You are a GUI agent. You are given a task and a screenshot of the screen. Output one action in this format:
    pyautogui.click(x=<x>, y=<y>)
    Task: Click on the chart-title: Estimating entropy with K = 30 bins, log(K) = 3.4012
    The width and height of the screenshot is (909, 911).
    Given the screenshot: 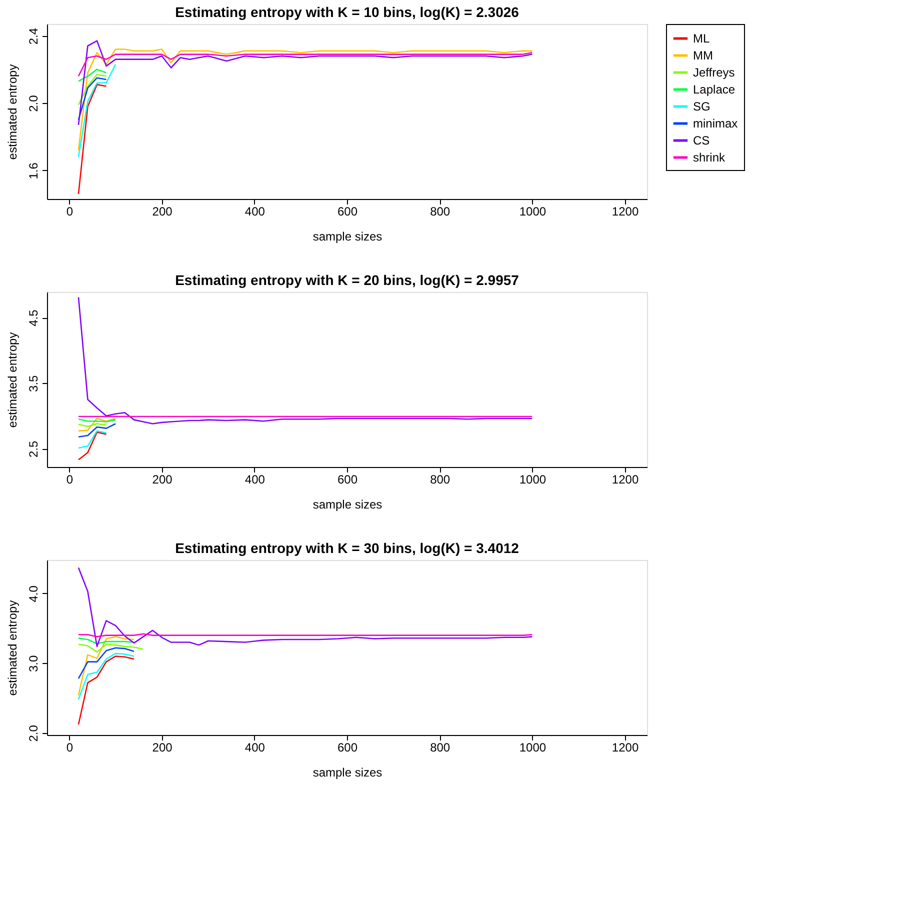 What is the action you would take?
    pyautogui.click(x=347, y=548)
    